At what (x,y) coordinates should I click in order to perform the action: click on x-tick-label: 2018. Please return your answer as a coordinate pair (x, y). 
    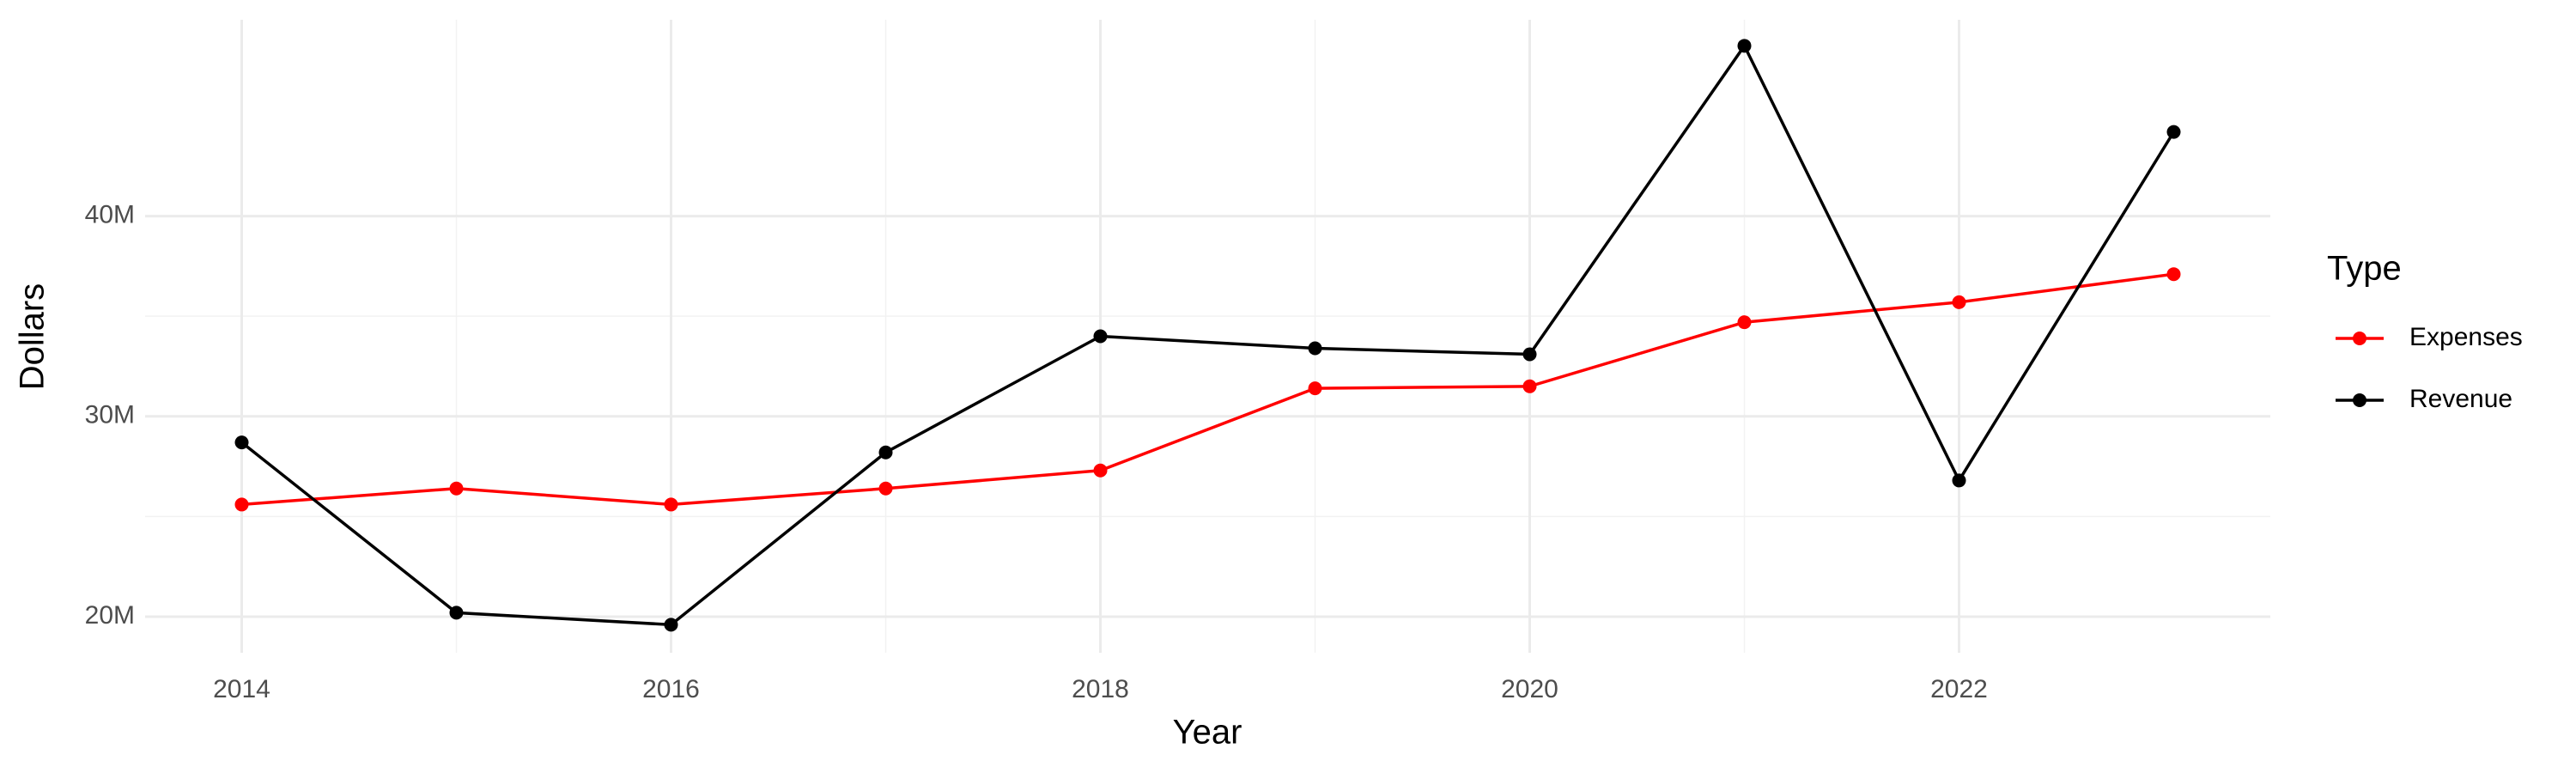
    Looking at the image, I should click on (1100, 689).